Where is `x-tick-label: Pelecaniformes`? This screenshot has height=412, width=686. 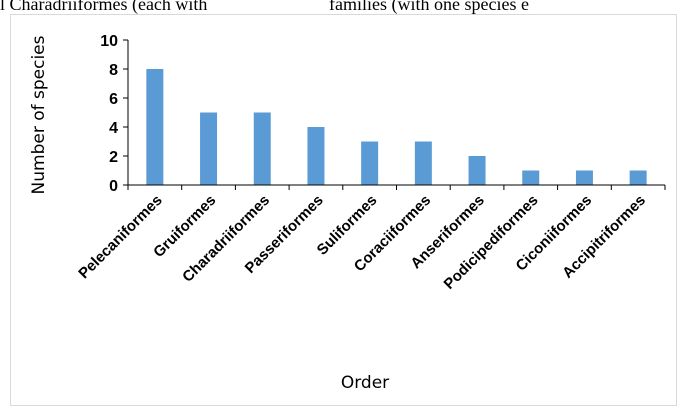
x-tick-label: Pelecaniformes is located at coordinates (120, 237).